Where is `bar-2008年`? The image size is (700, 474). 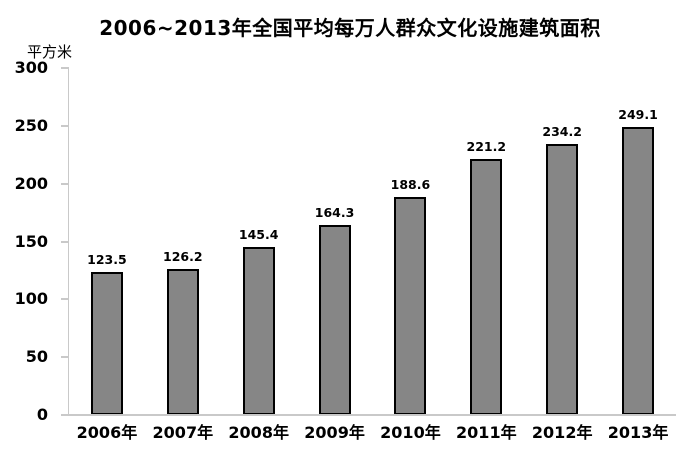
bar-2008年 is located at coordinates (258, 330).